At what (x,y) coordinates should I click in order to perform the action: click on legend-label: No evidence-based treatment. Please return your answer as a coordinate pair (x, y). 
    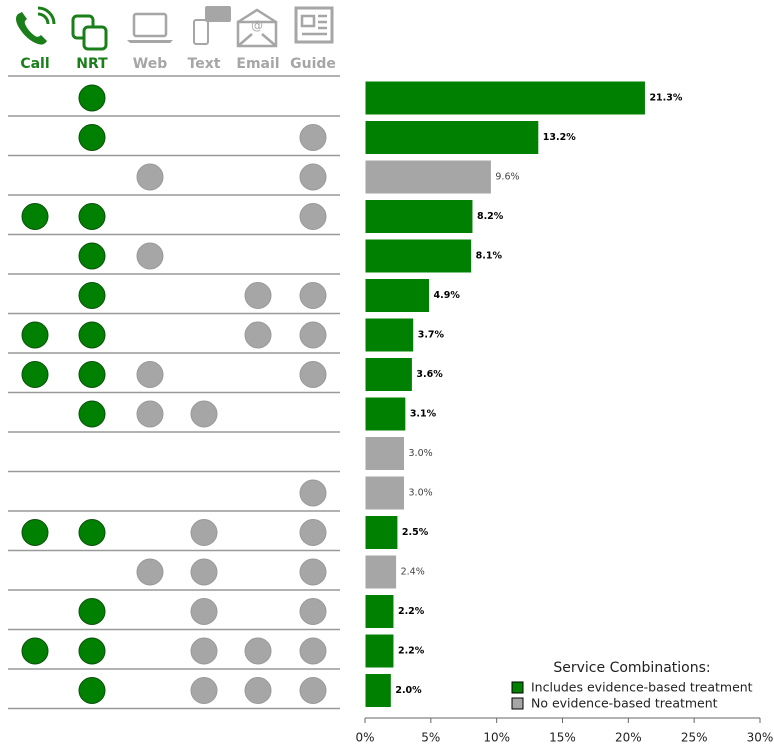
    Looking at the image, I should click on (624, 703).